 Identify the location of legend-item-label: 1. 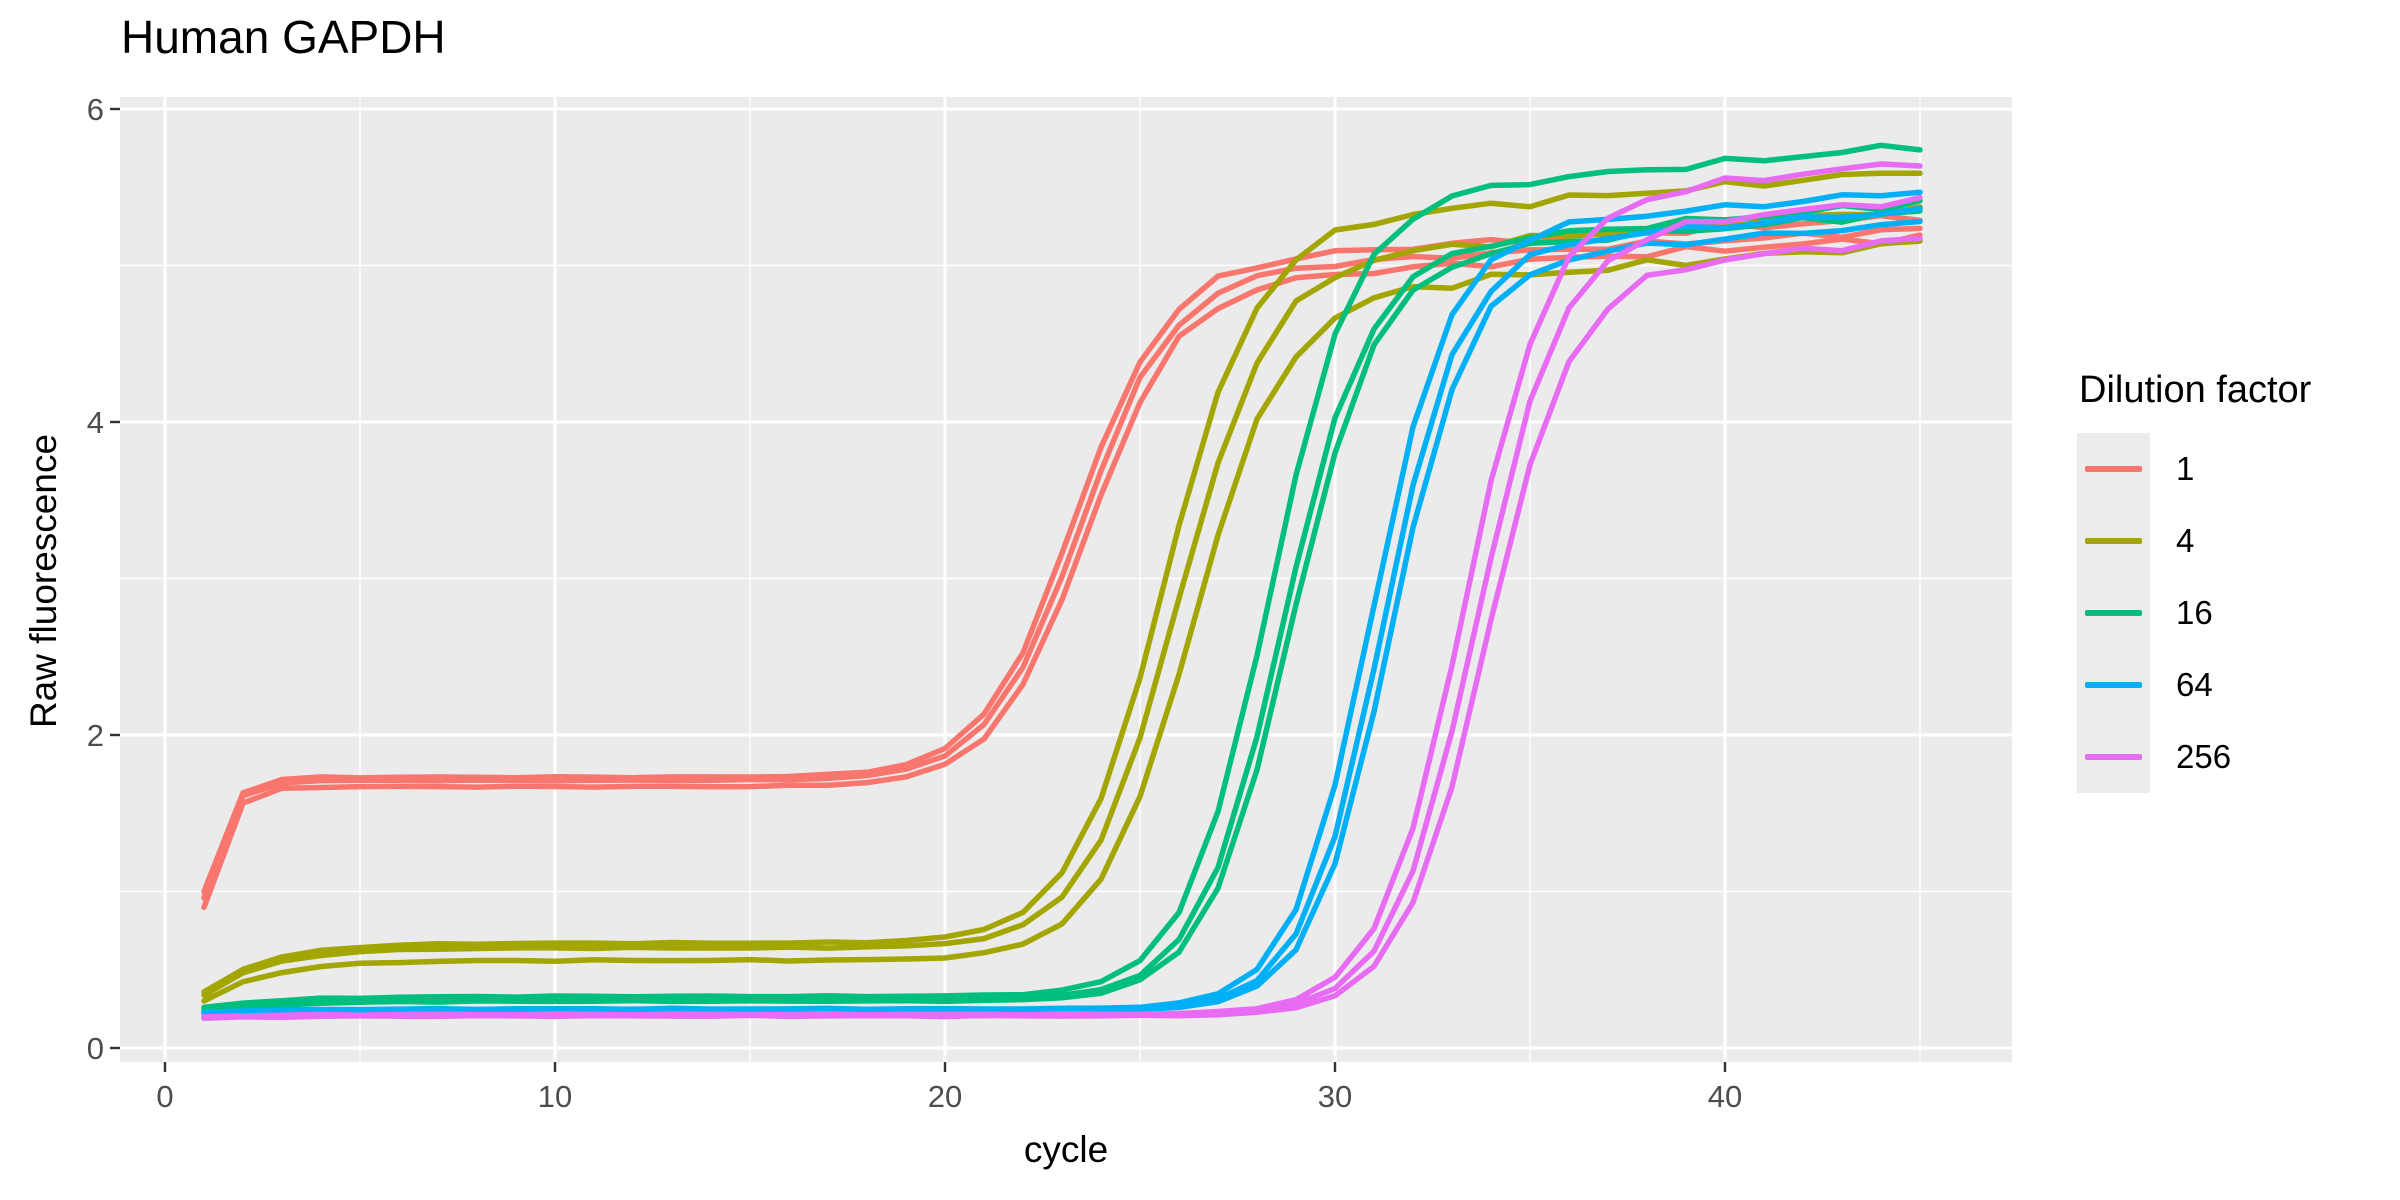
(2185, 468).